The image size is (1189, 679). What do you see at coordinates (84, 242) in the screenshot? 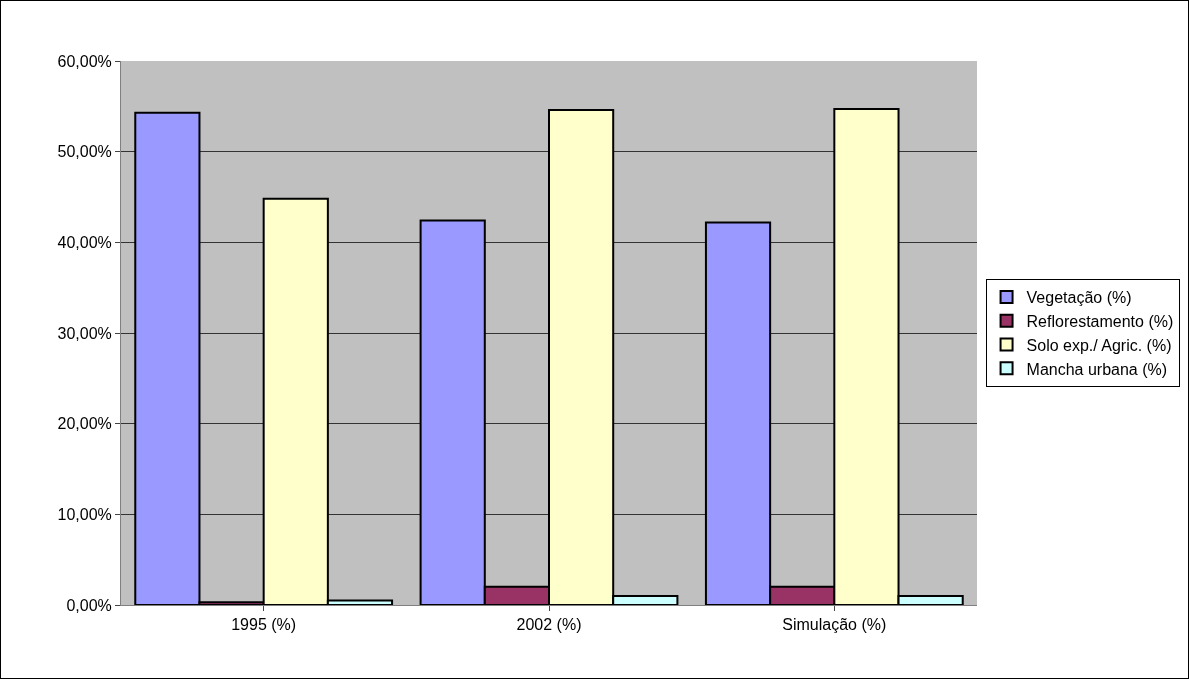
I see `y-tick-label: 40,00%` at bounding box center [84, 242].